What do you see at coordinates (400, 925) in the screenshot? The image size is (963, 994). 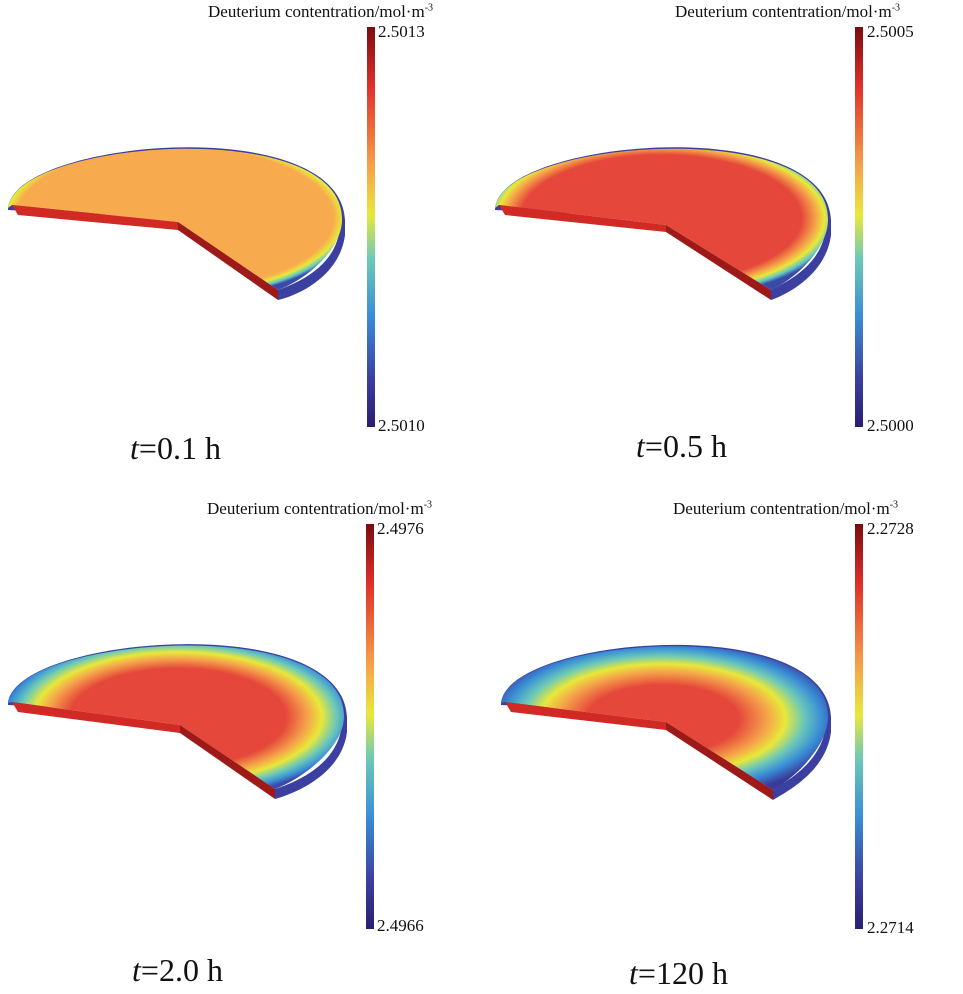 I see `colorbar-min-label: 2.4966` at bounding box center [400, 925].